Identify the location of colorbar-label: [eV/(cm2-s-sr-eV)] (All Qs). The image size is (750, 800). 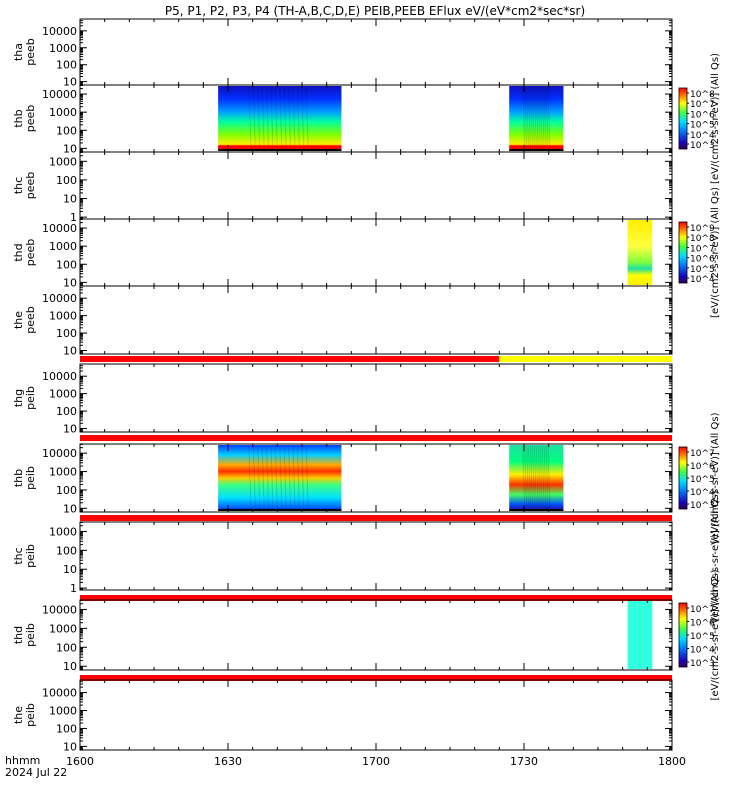
(715, 252).